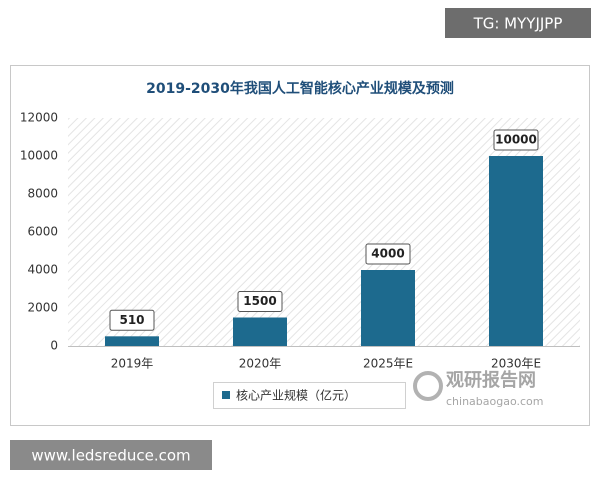  I want to click on watermark-text: www.ledsreduce.com, so click(110, 456).